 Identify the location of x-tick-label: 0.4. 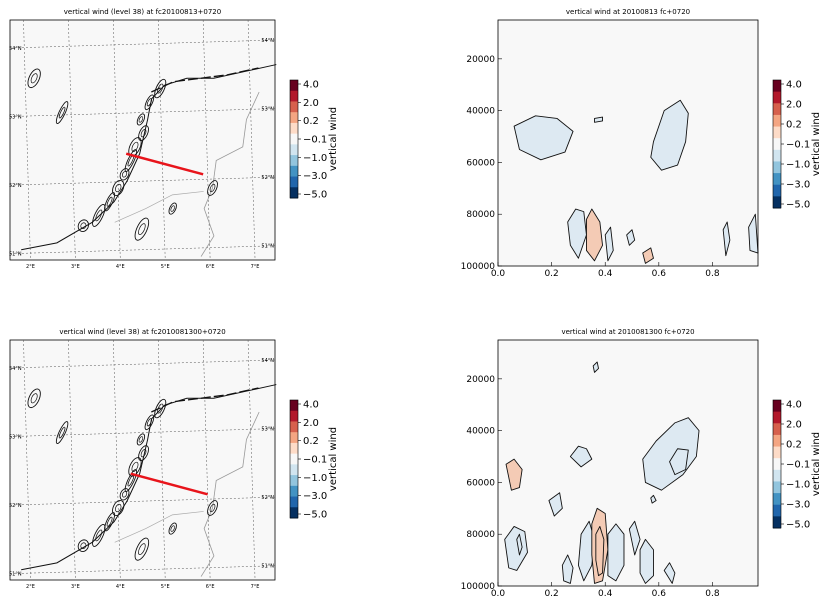
(605, 274).